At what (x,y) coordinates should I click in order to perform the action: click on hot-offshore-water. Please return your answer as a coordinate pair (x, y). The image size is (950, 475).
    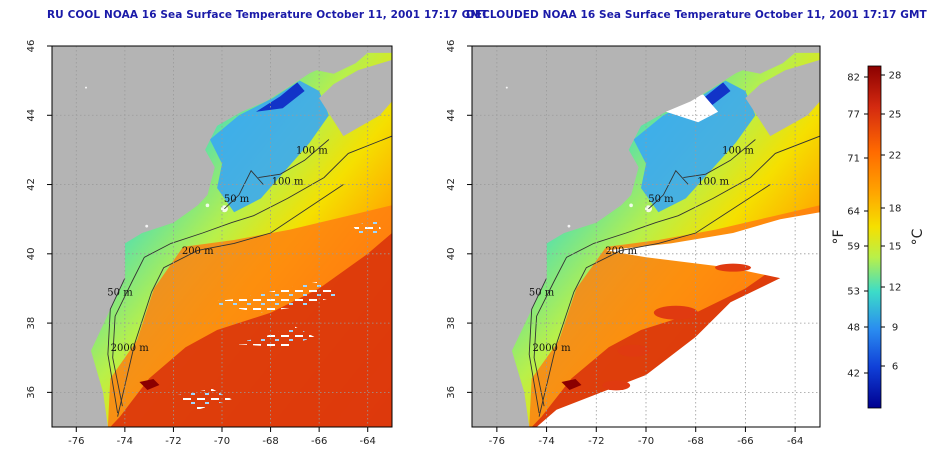
    Looking at the image, I should click on (251, 330).